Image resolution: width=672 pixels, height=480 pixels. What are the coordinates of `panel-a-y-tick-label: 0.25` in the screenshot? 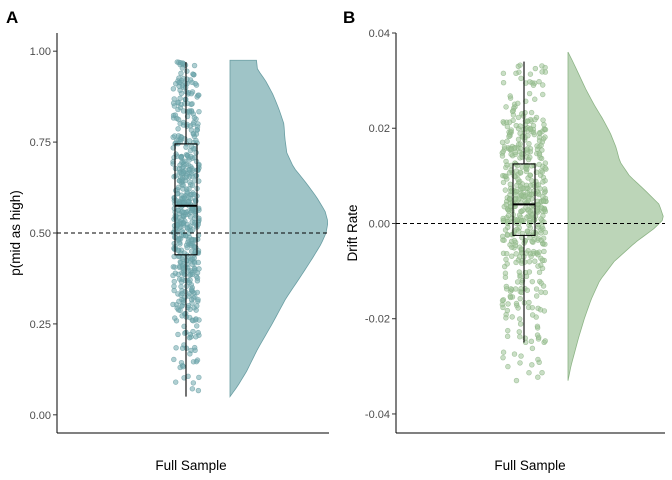 It's located at (40, 325).